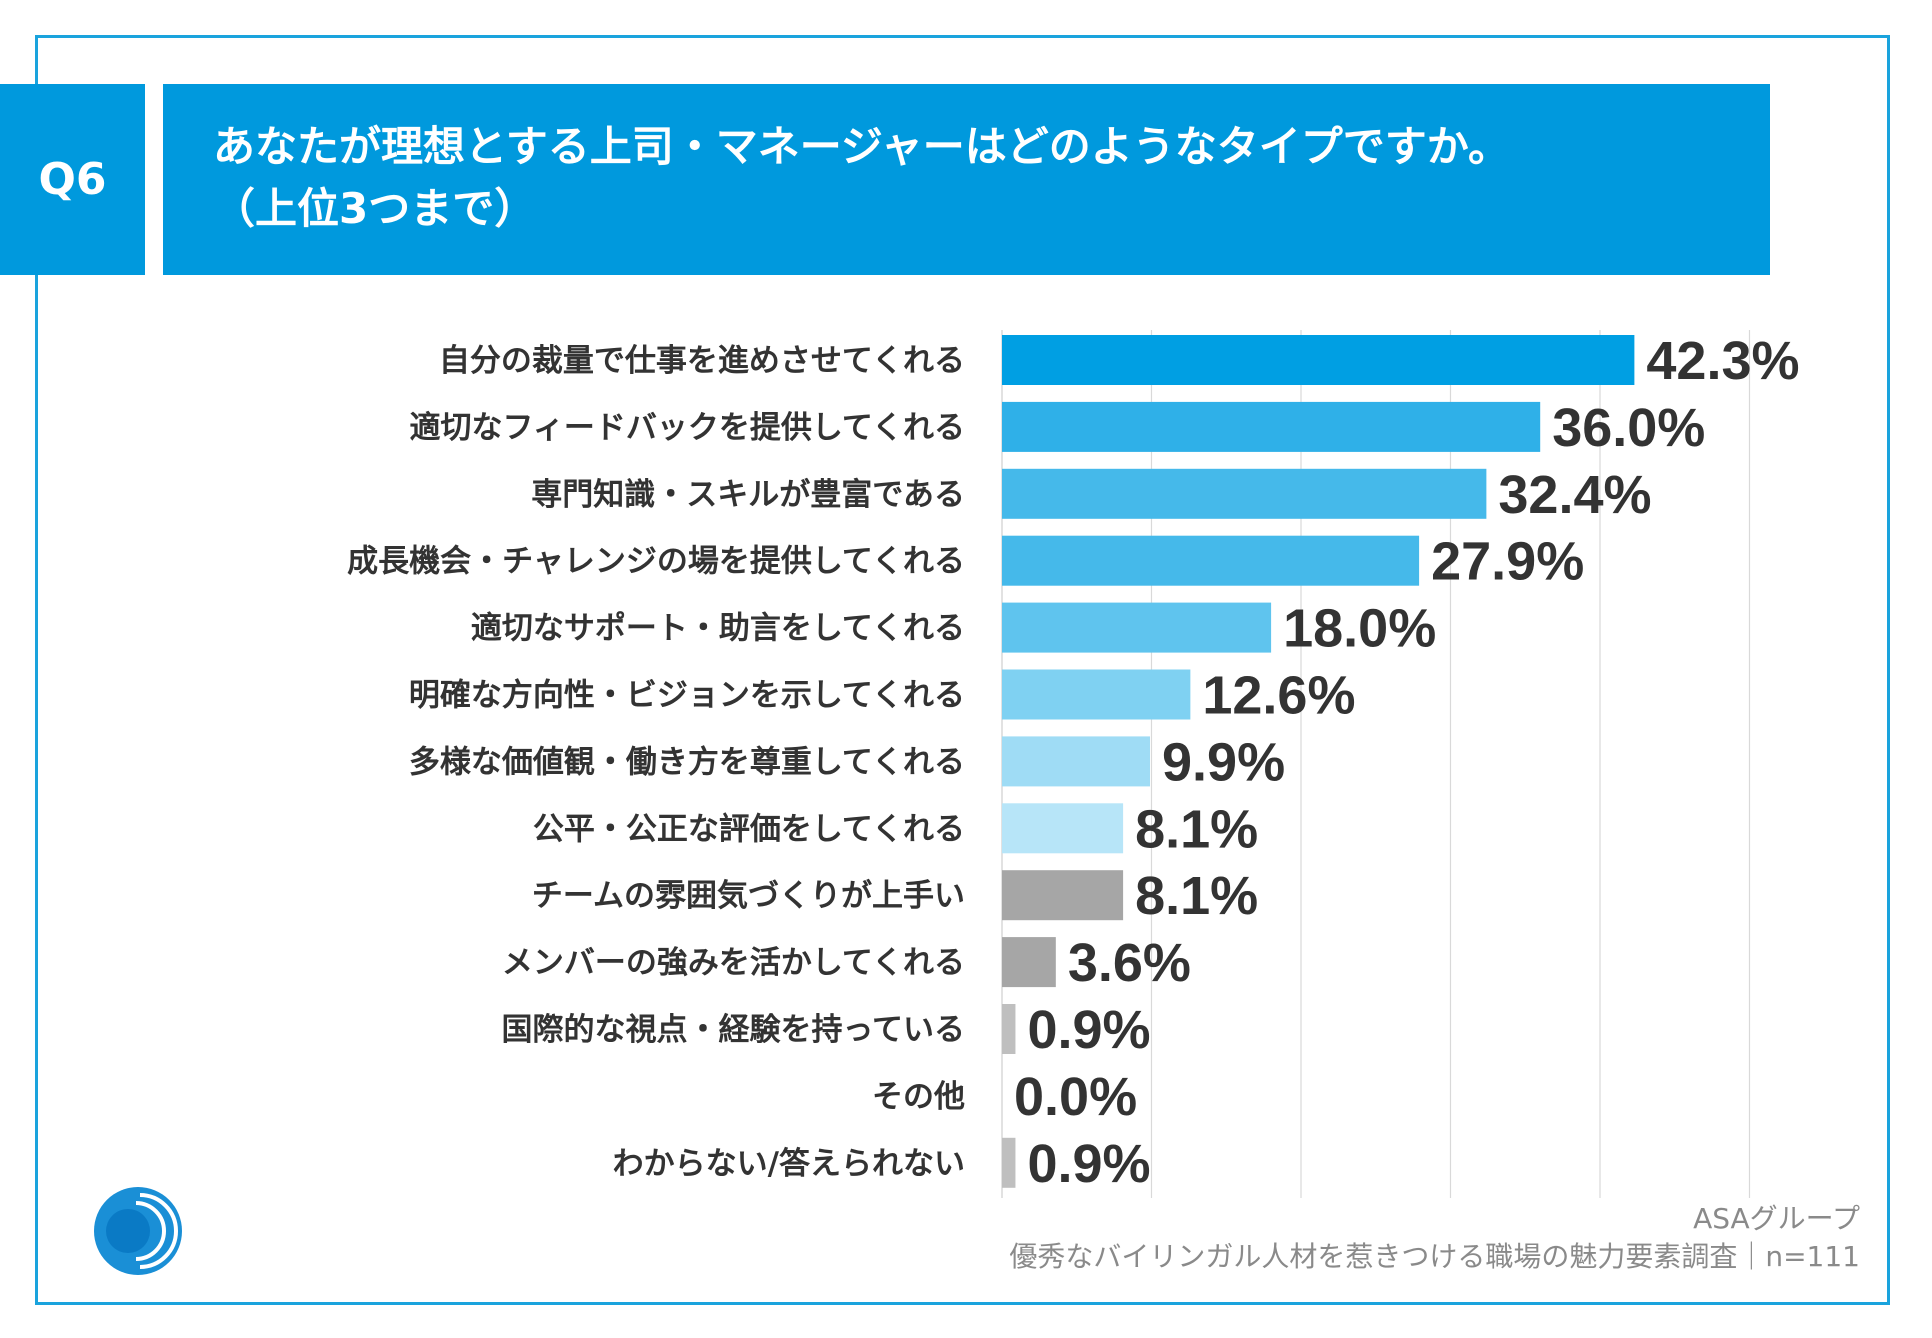 The height and width of the screenshot is (1338, 1932). What do you see at coordinates (966, 179) in the screenshot?
I see `question-title: あなたが理想とする上司・マネージャーはどのようなタイプですか。 （上位3つまで）` at bounding box center [966, 179].